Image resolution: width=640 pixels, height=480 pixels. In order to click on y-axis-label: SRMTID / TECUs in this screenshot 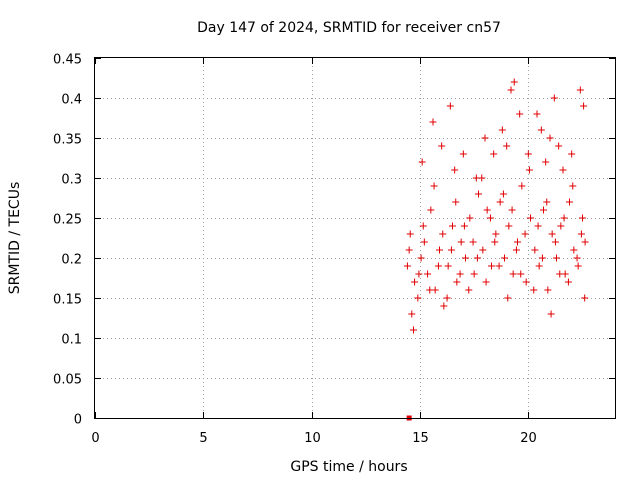, I will do `click(15, 238)`.